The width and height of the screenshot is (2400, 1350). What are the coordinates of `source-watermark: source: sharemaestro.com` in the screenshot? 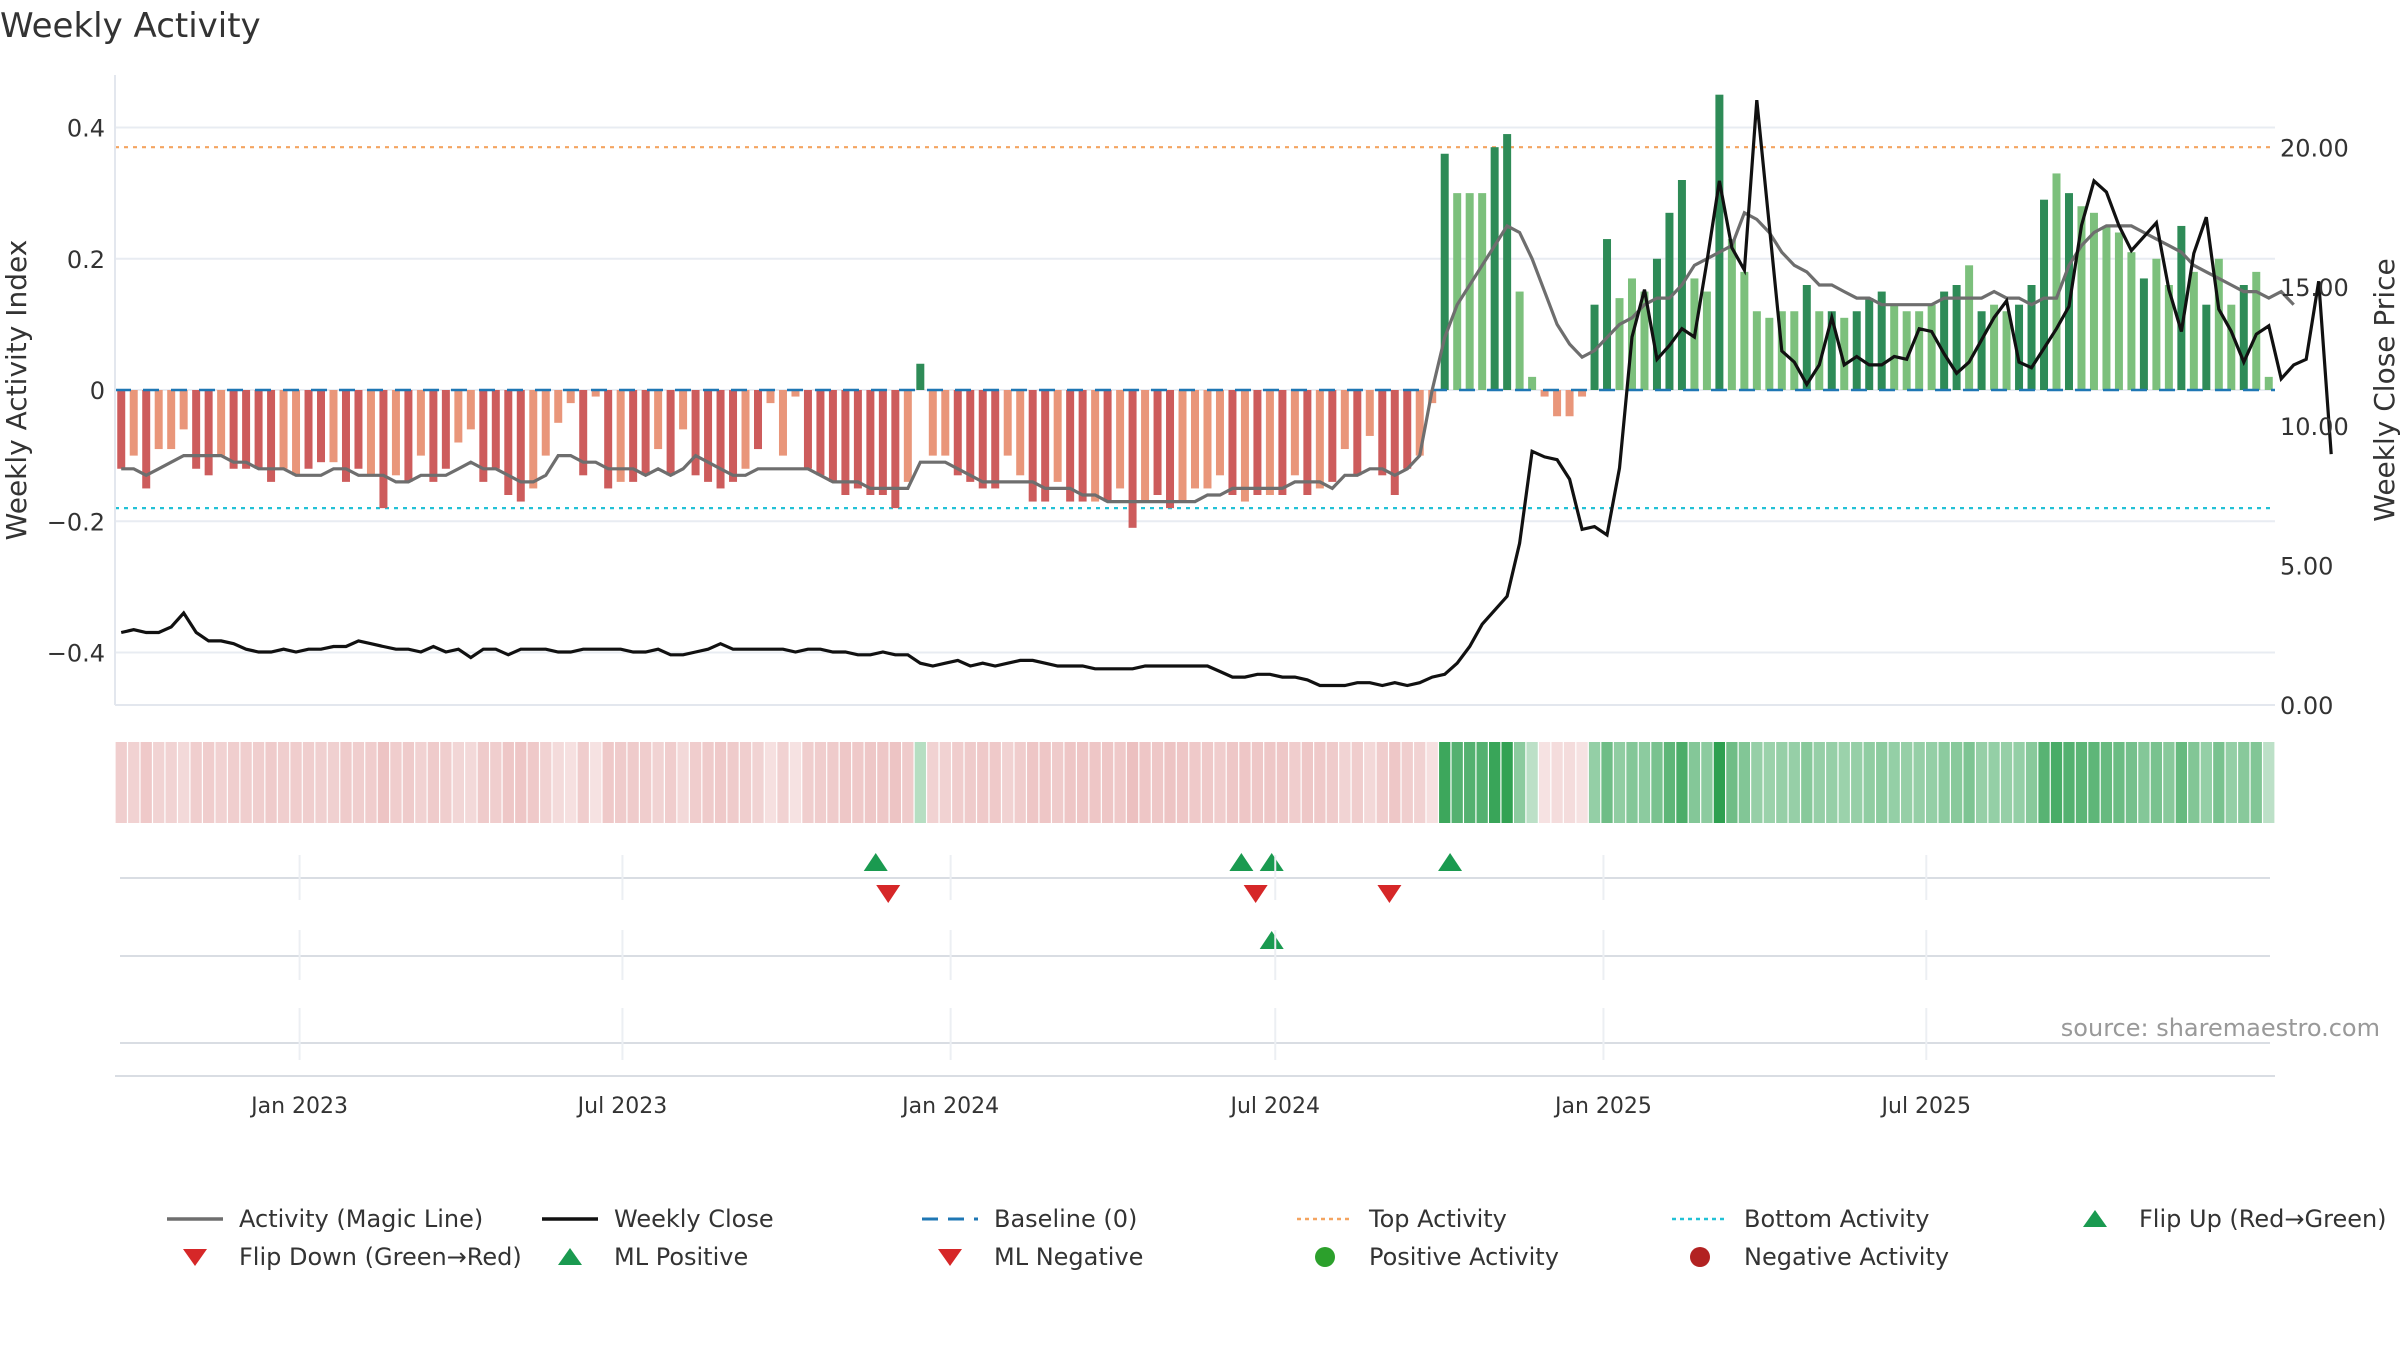 It's located at (2220, 1028).